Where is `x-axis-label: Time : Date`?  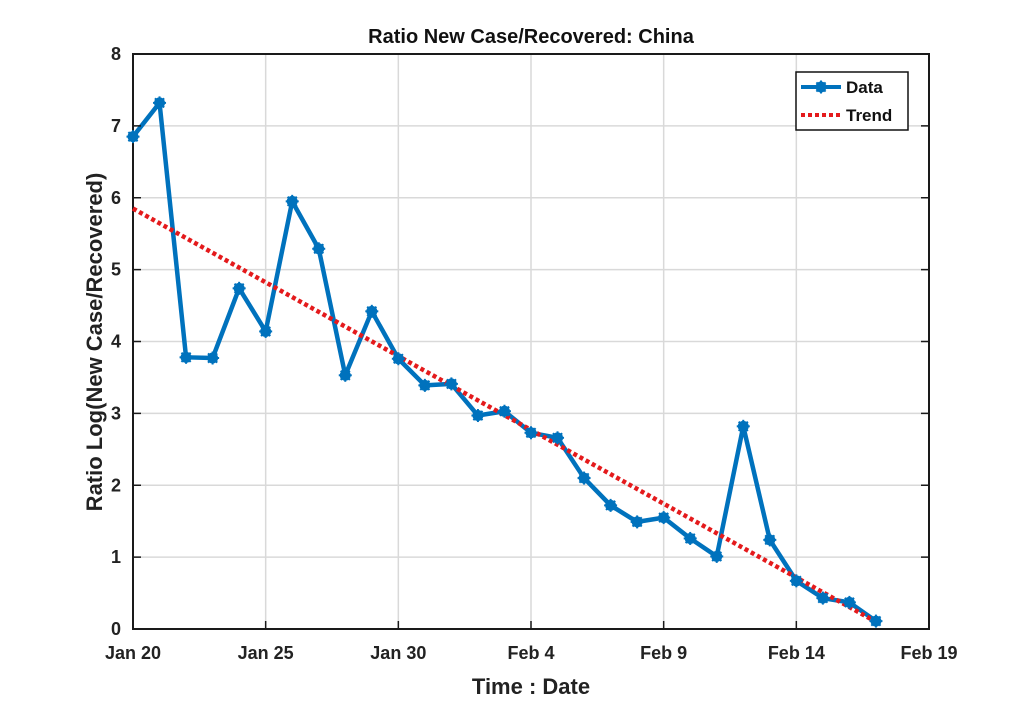
x-axis-label: Time : Date is located at coordinates (531, 686).